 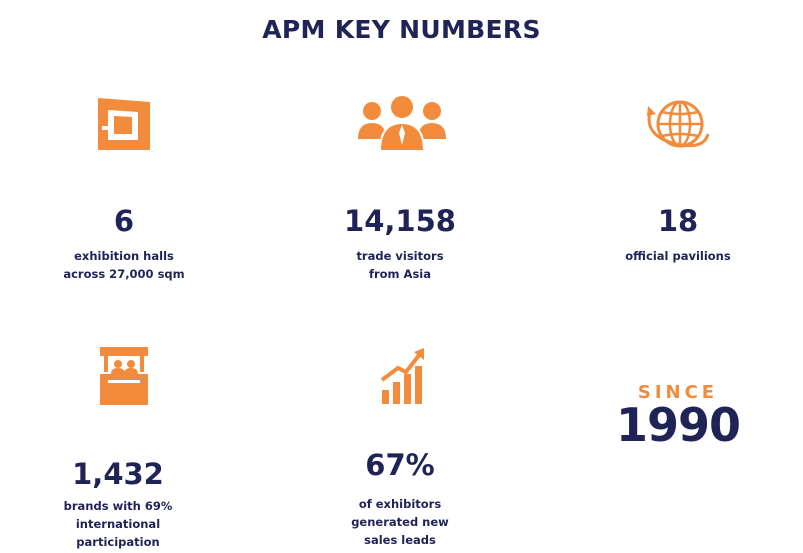 What do you see at coordinates (678, 124) in the screenshot?
I see `globe-orbit-icon` at bounding box center [678, 124].